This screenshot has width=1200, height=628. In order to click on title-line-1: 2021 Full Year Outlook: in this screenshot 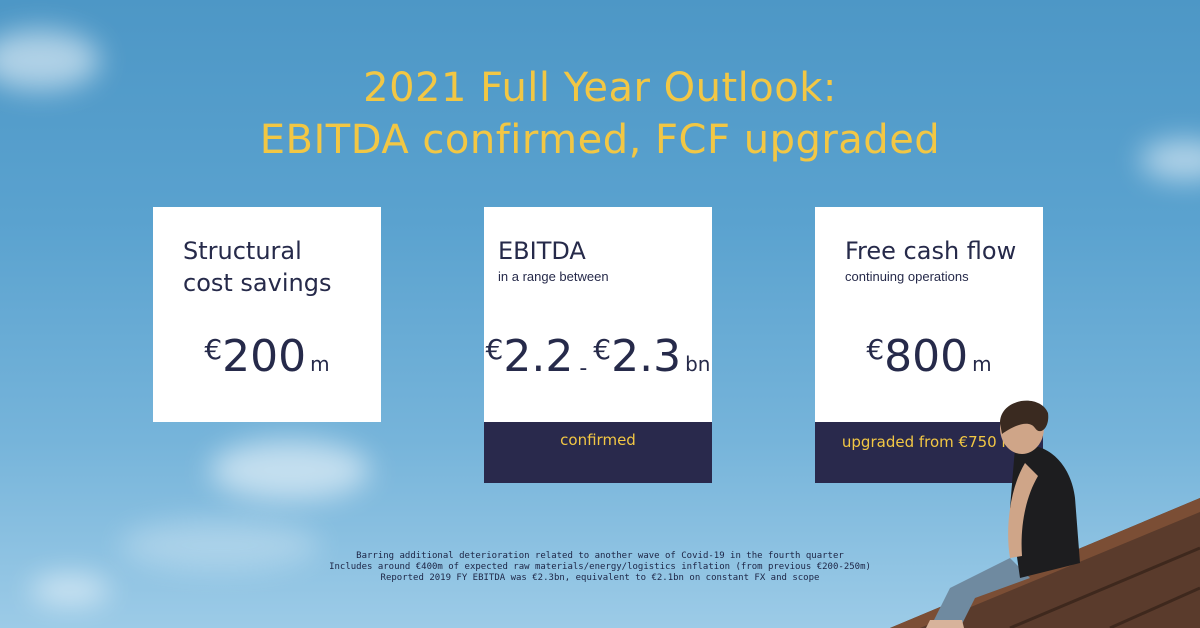, I will do `click(600, 88)`.